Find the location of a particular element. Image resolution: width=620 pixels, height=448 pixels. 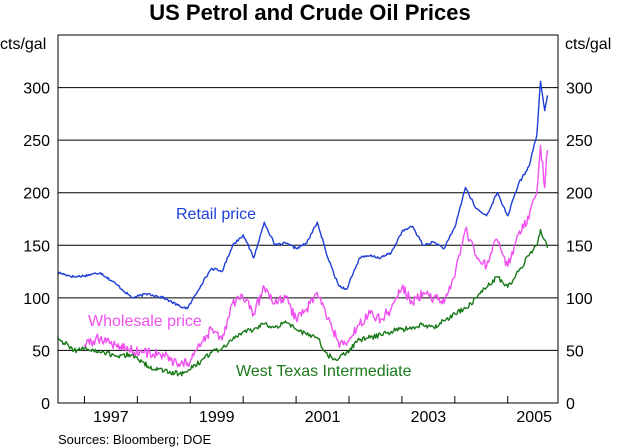

y-axis-label-left: cts/gal is located at coordinates (23, 44).